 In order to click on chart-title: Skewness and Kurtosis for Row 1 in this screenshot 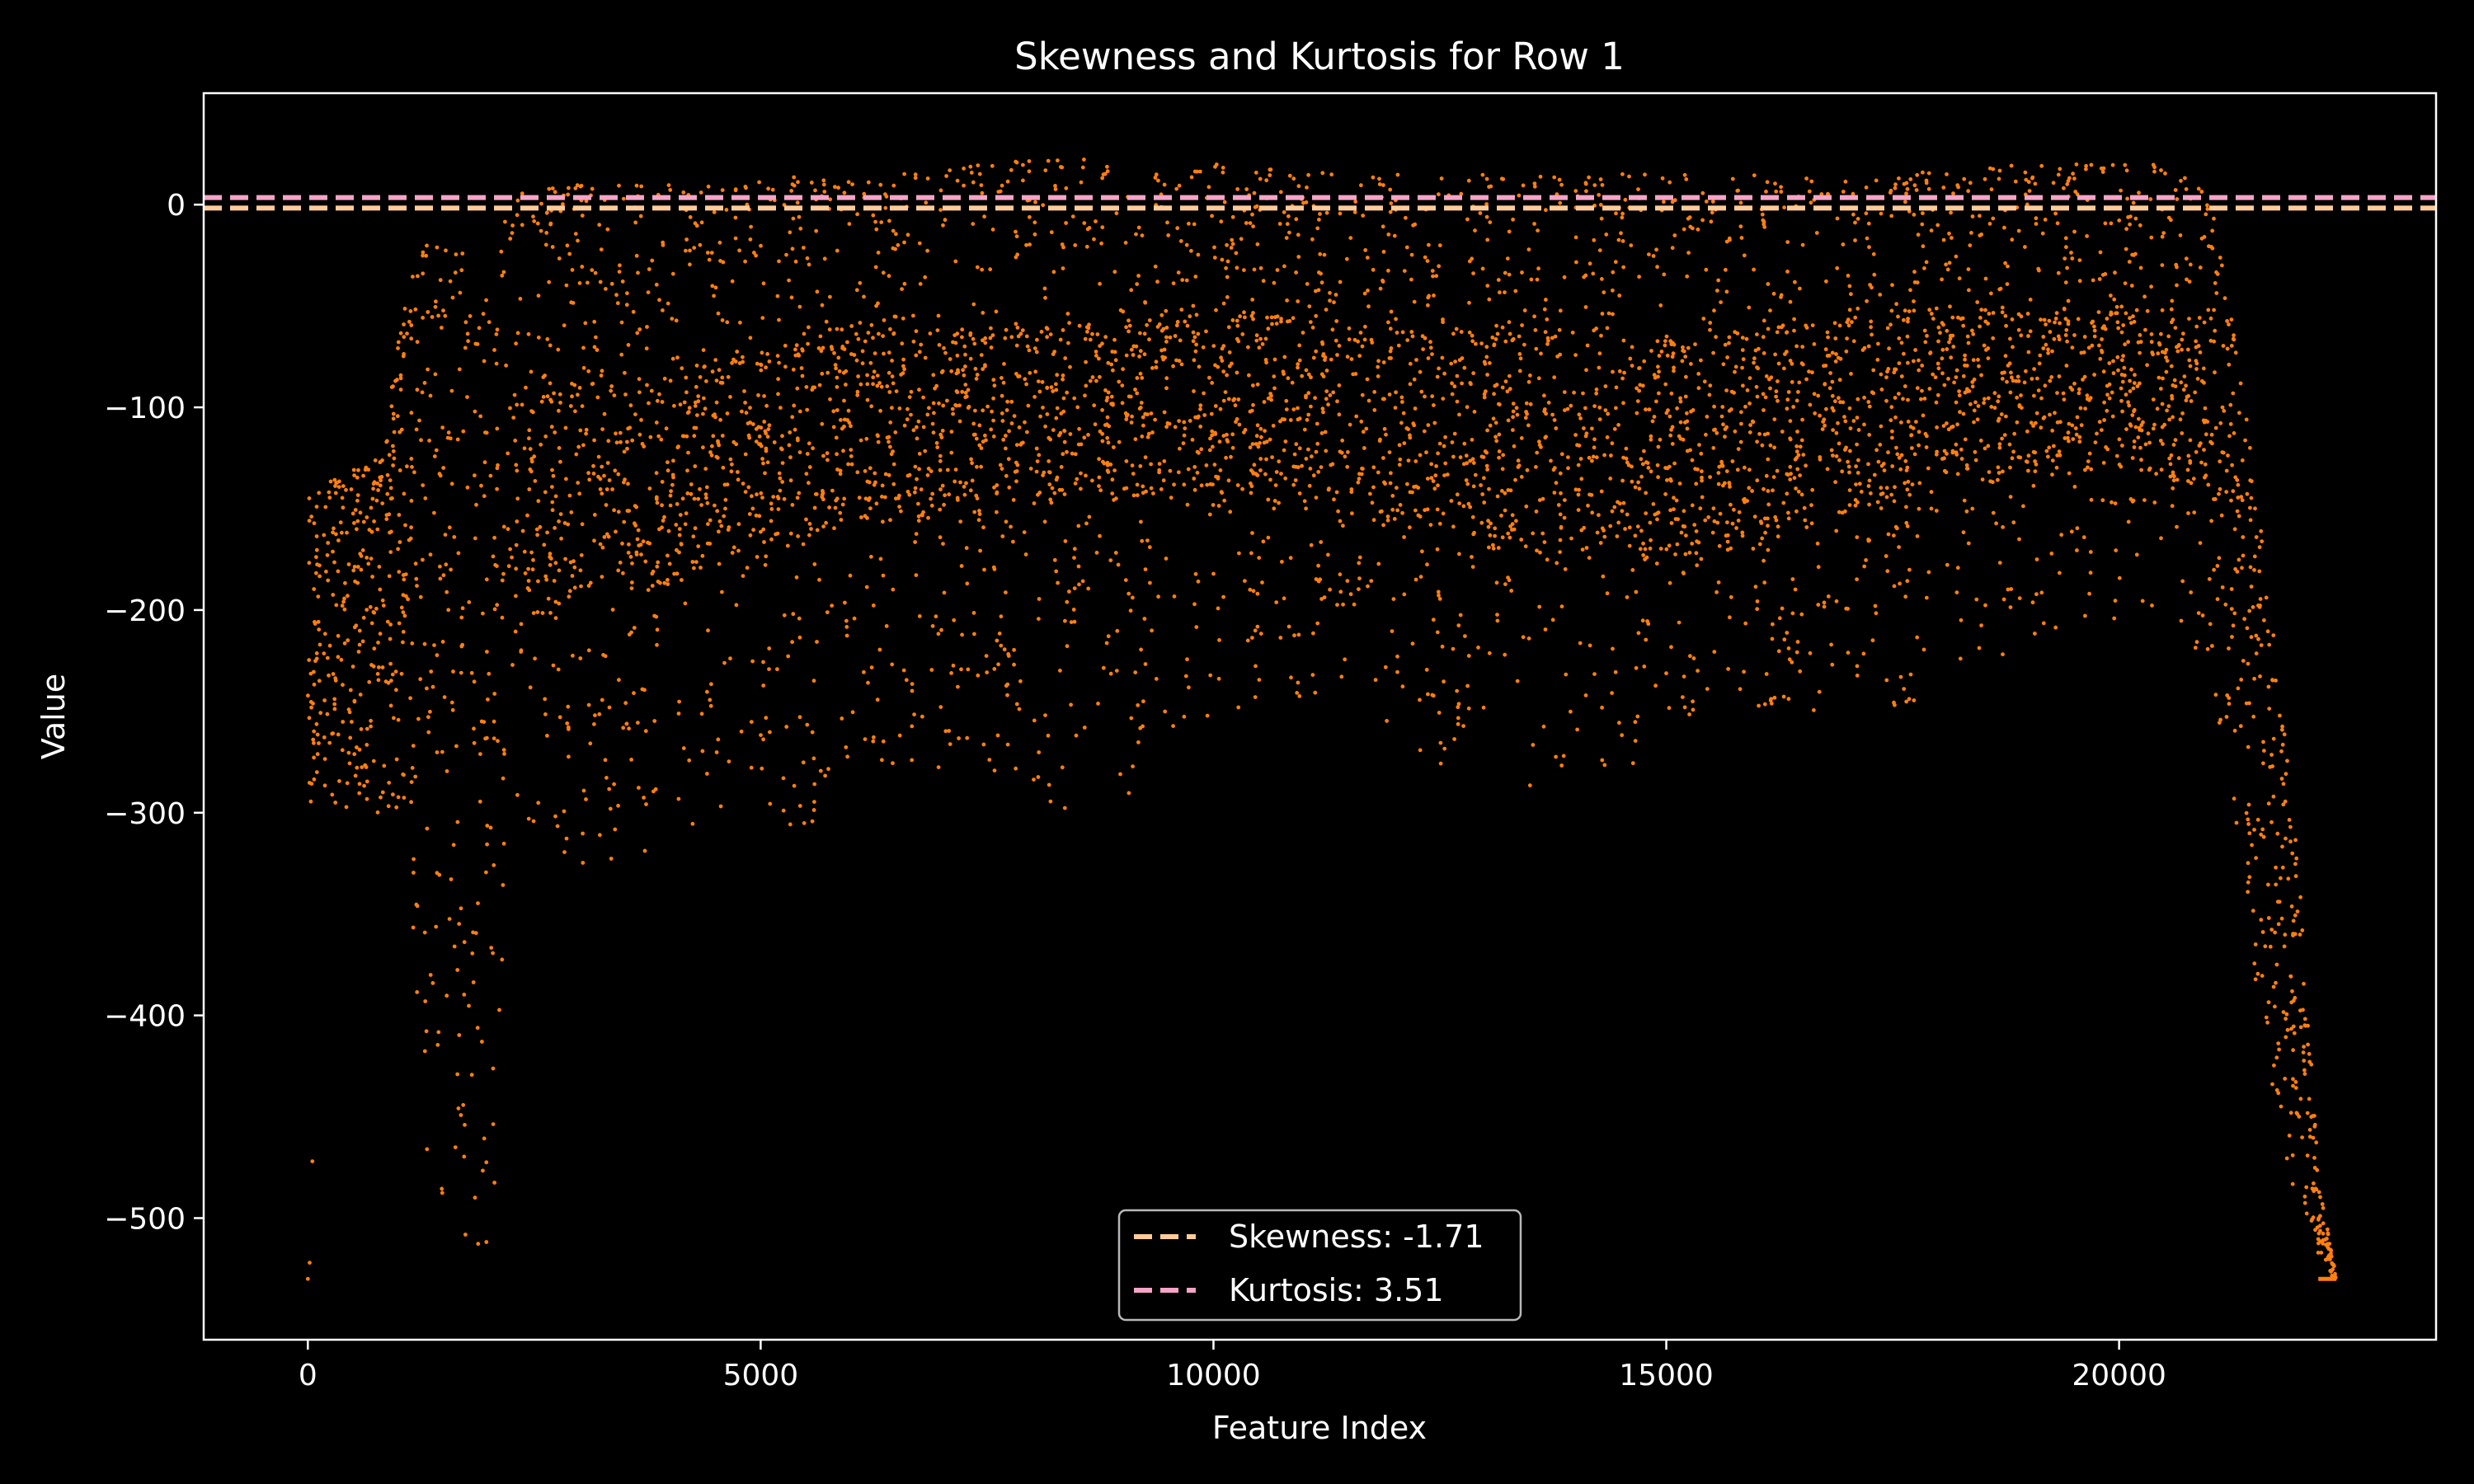, I will do `click(1319, 56)`.